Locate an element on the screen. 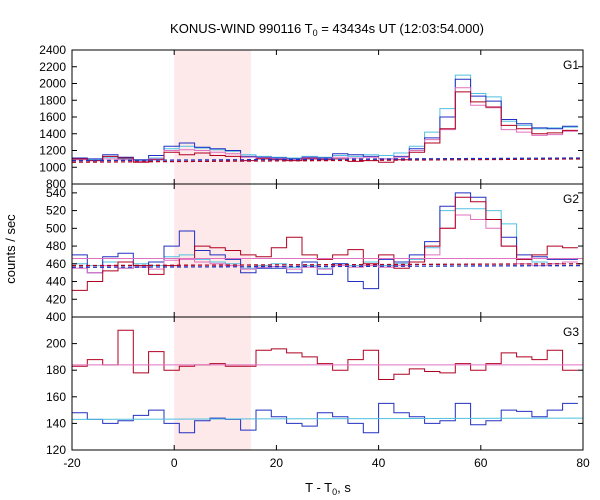 This screenshot has width=600, height=500. x-tick-label: 40 is located at coordinates (379, 463).